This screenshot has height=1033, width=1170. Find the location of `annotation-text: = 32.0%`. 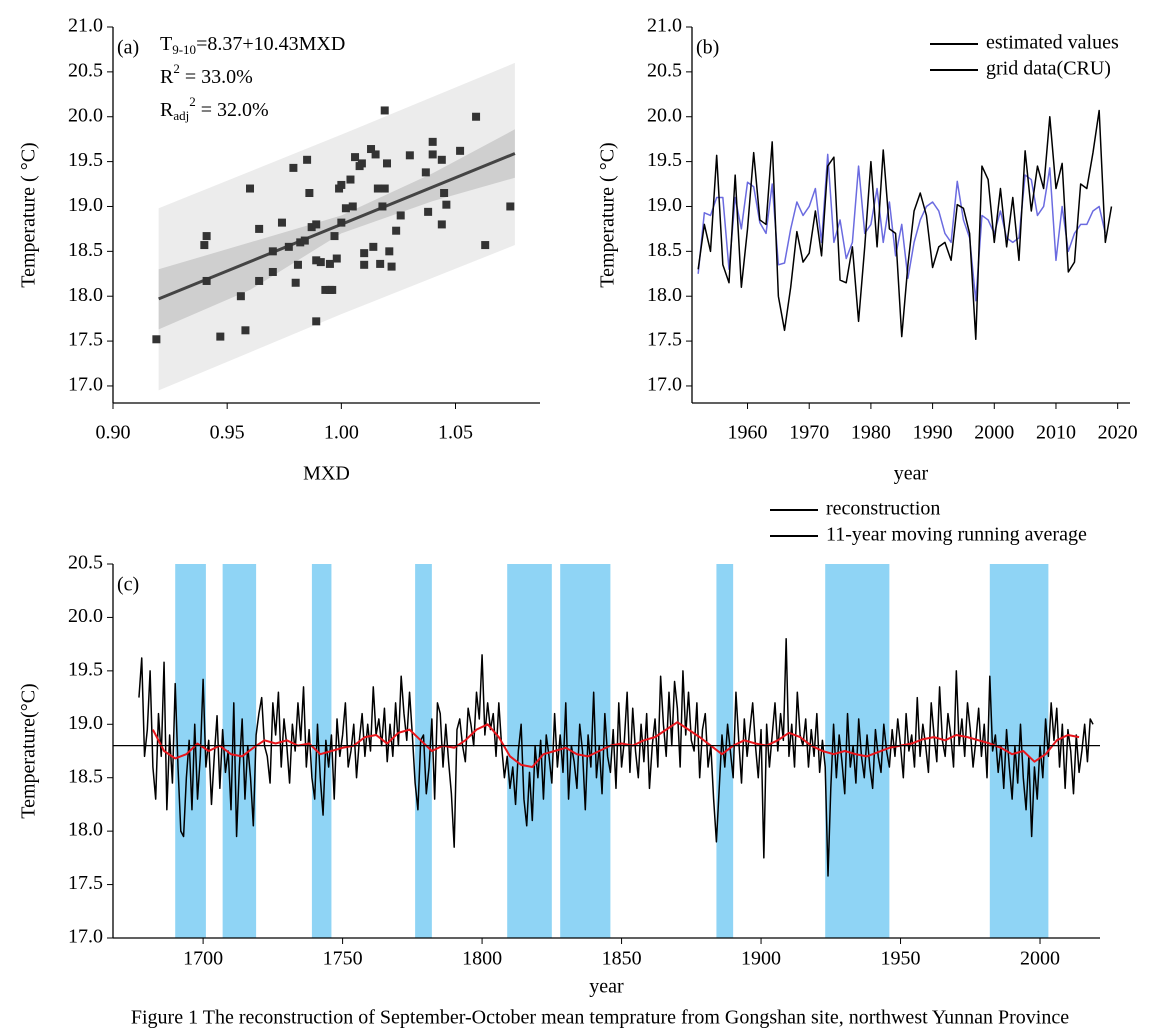

annotation-text: = 32.0% is located at coordinates (232, 110).